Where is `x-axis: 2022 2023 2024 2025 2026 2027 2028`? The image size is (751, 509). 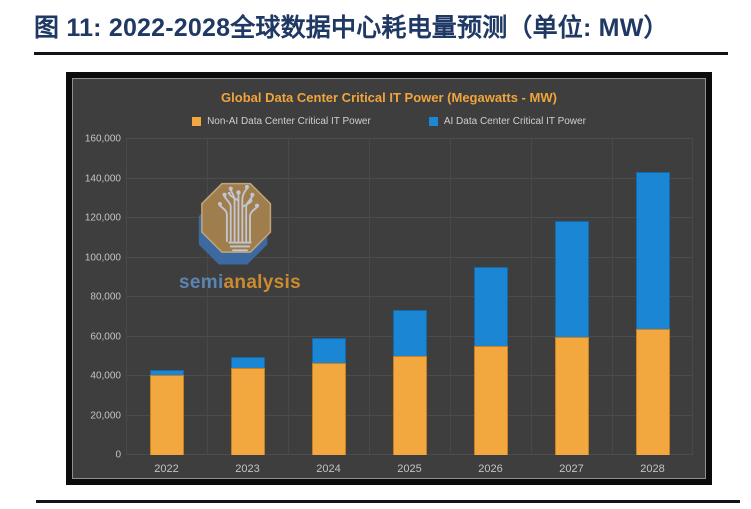 x-axis: 2022 2023 2024 2025 2026 2027 2028 is located at coordinates (409, 469).